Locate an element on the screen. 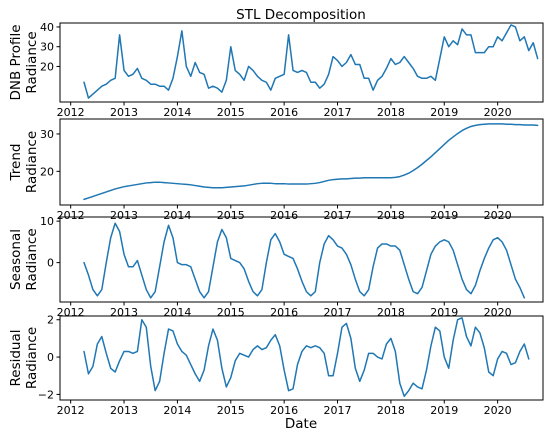 The height and width of the screenshot is (435, 550). x-tick-label-trend-2013: 2013 is located at coordinates (124, 215).